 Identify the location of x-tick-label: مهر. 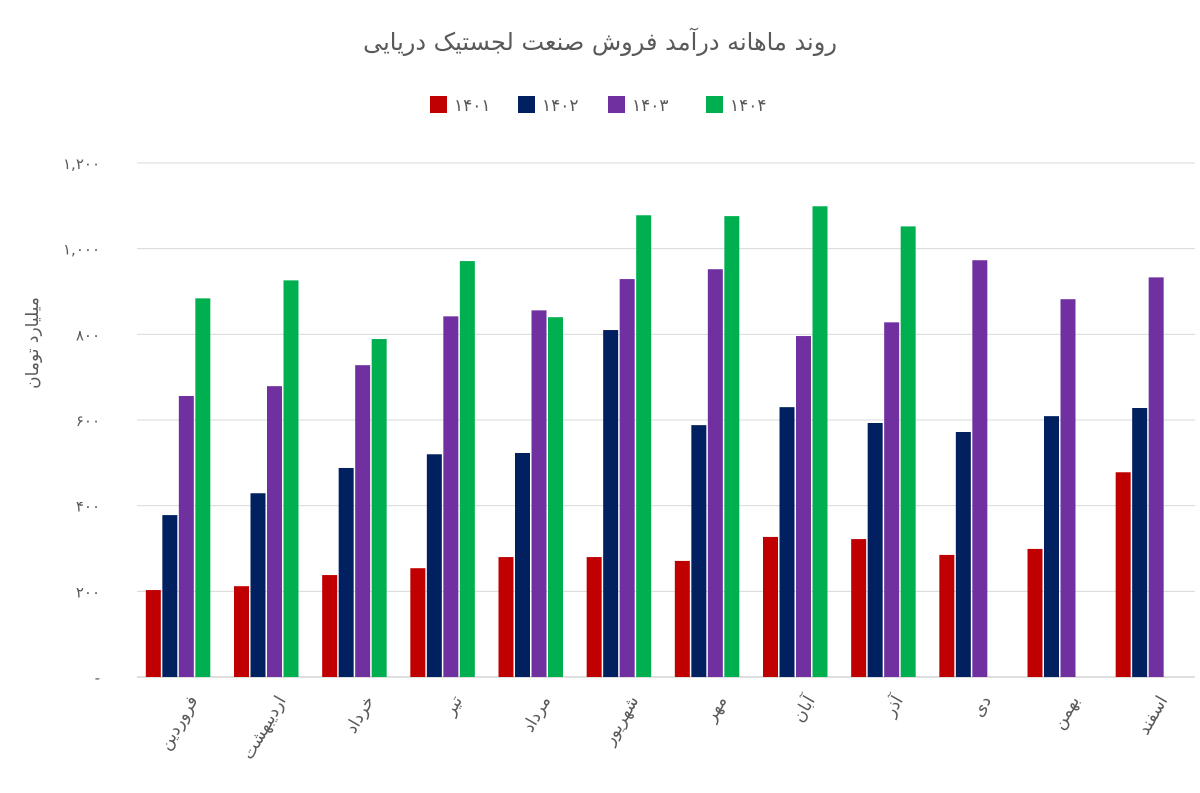
(715, 710).